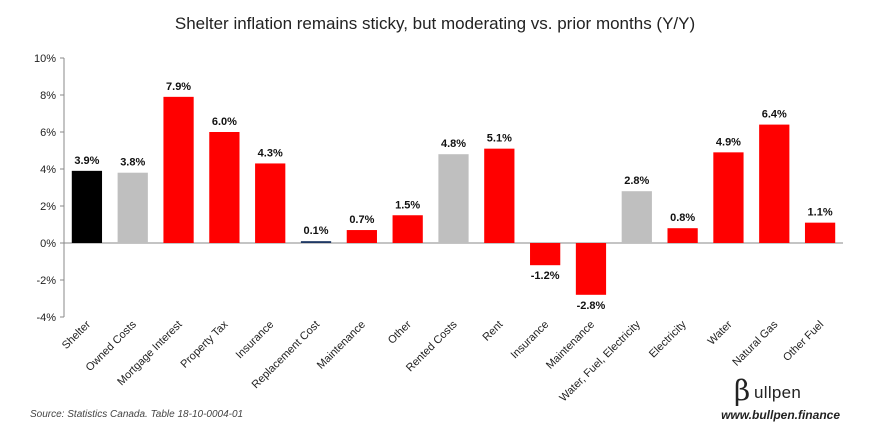 This screenshot has height=439, width=870. I want to click on y-tick-label: -4%, so click(46, 318).